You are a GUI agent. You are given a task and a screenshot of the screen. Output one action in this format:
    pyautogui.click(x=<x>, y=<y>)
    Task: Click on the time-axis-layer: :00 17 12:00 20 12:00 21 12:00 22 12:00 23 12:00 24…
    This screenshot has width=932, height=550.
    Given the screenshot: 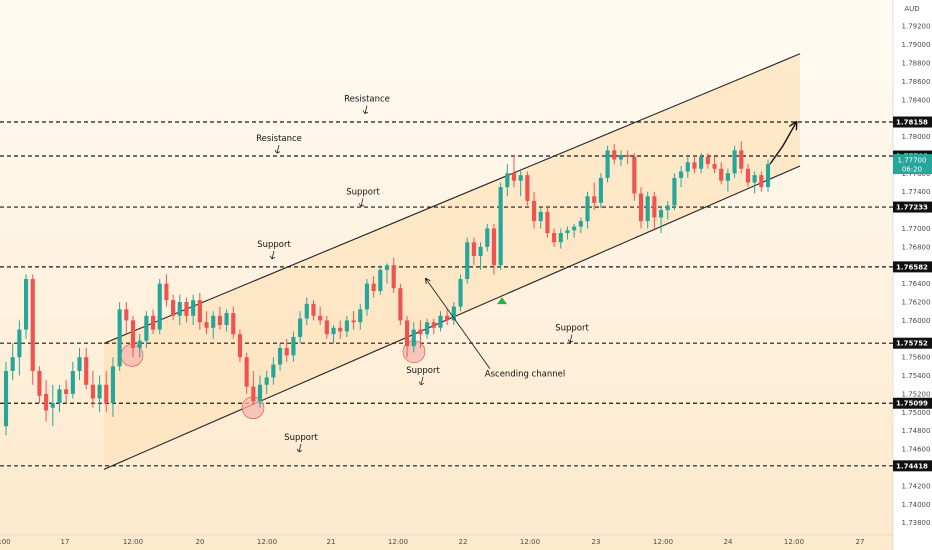 What is the action you would take?
    pyautogui.click(x=432, y=542)
    